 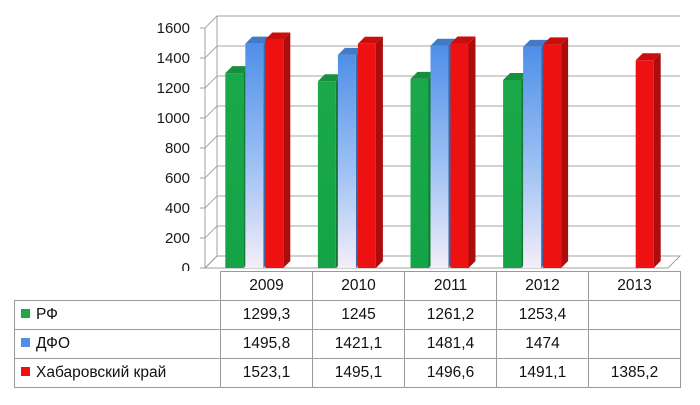 What do you see at coordinates (173, 58) in the screenshot?
I see `y-tick-label: 1400` at bounding box center [173, 58].